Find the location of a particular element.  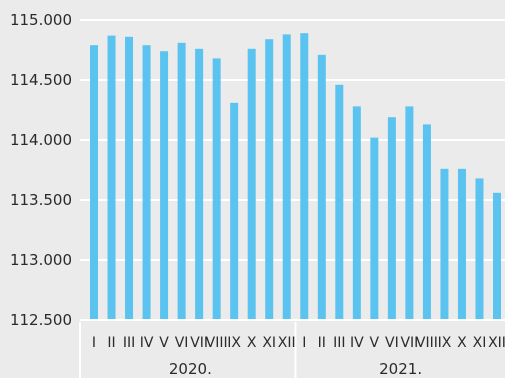

y-tick-label: 114.000 is located at coordinates (41, 140).